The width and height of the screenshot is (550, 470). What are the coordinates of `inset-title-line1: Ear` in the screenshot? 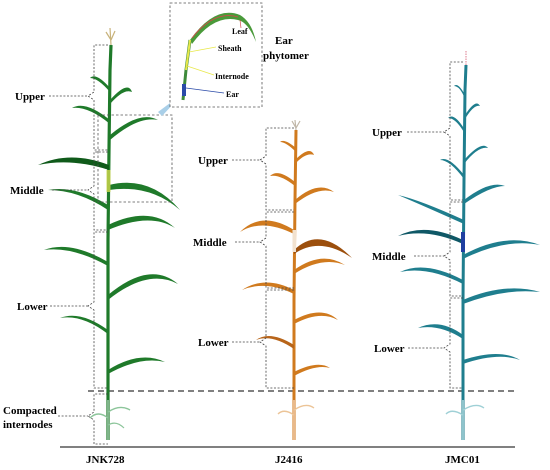 It's located at (284, 41).